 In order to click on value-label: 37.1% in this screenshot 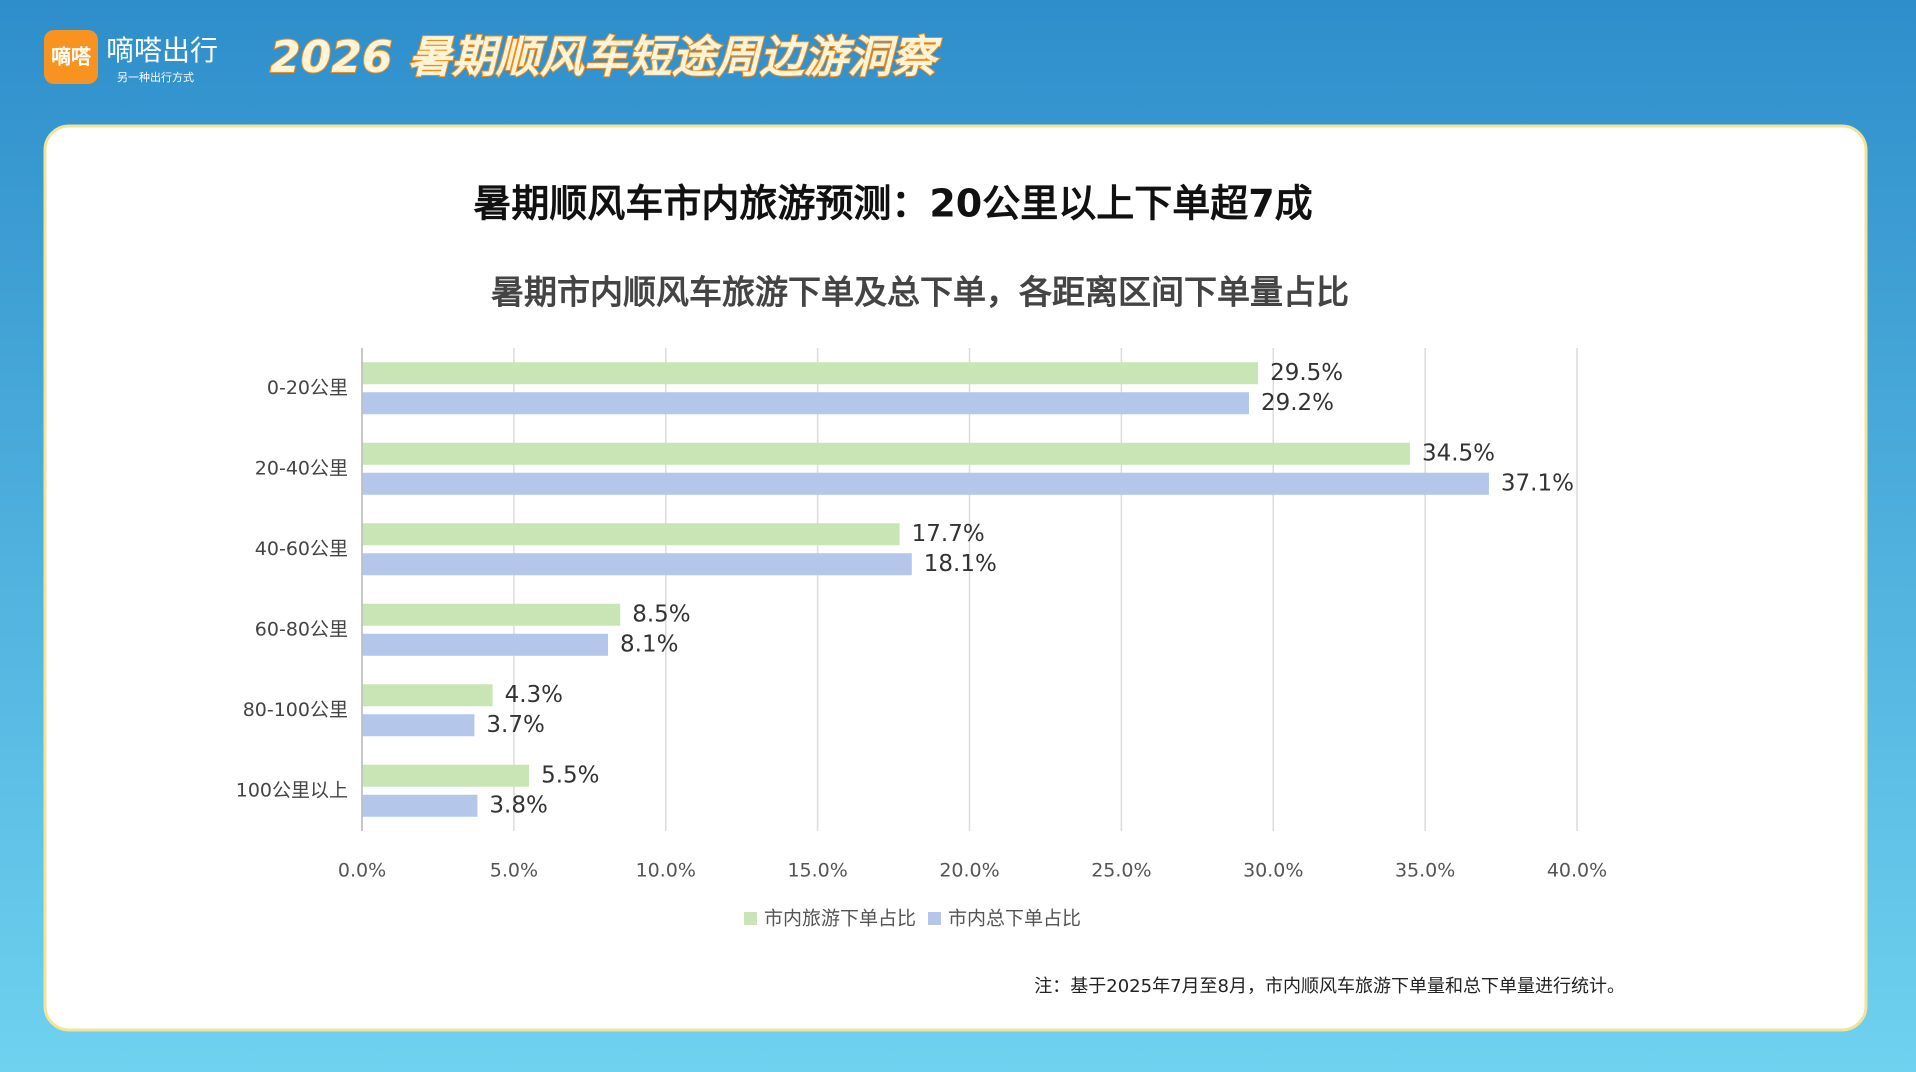, I will do `click(1537, 483)`.